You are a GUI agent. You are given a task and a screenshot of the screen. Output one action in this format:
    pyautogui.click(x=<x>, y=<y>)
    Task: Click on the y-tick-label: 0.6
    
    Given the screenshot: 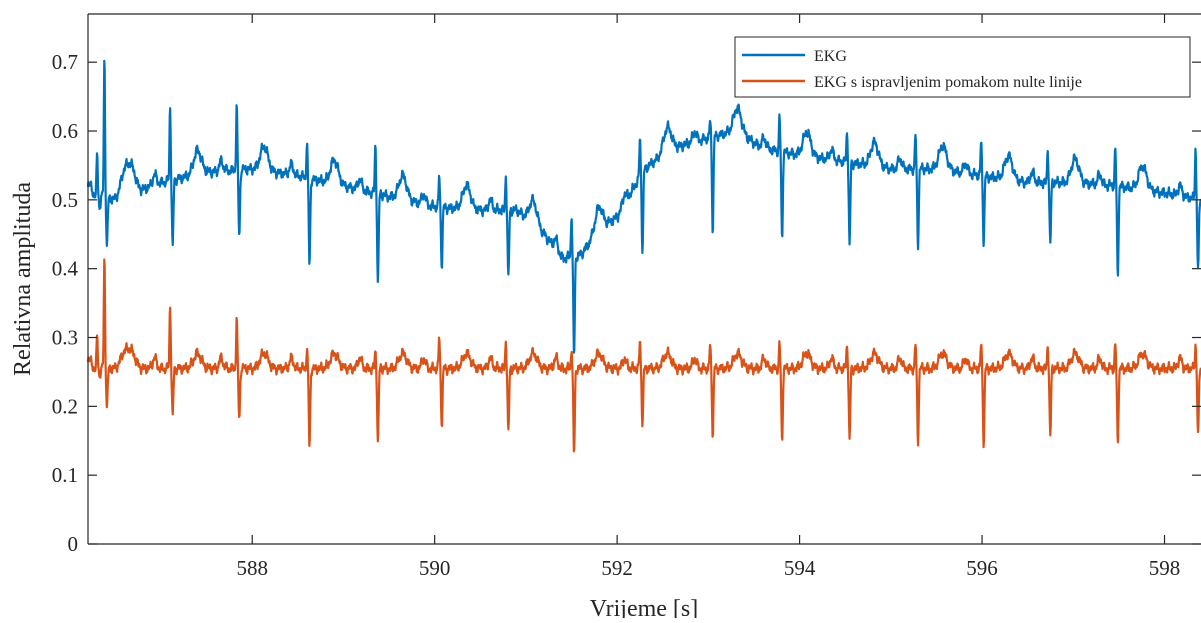 What is the action you would take?
    pyautogui.click(x=65, y=131)
    